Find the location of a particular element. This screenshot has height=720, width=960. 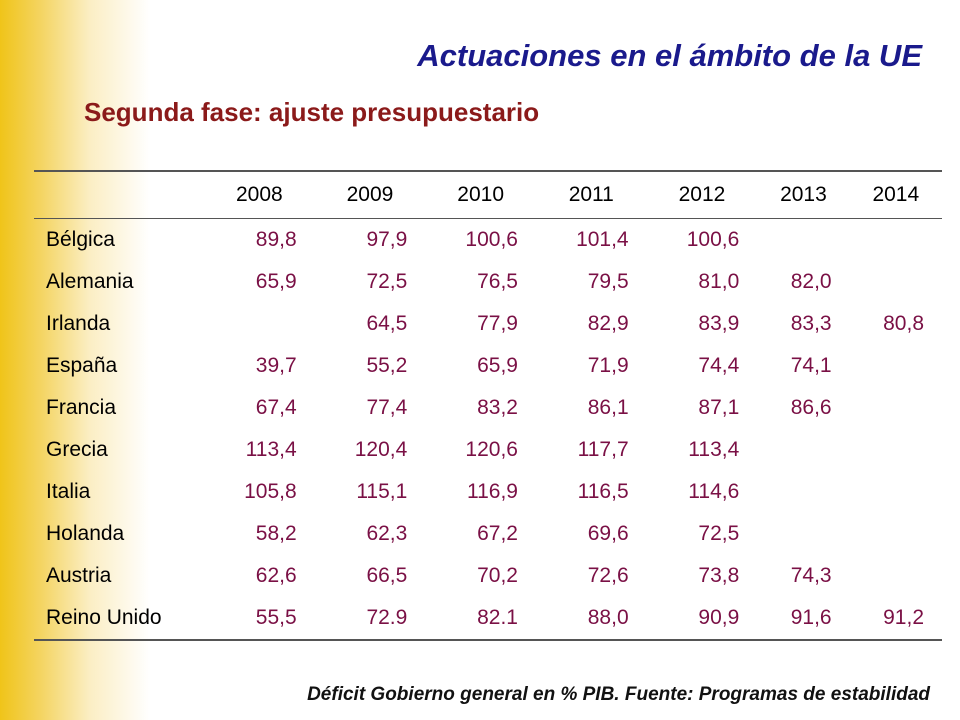

value-cell: 74,1 is located at coordinates (811, 365).